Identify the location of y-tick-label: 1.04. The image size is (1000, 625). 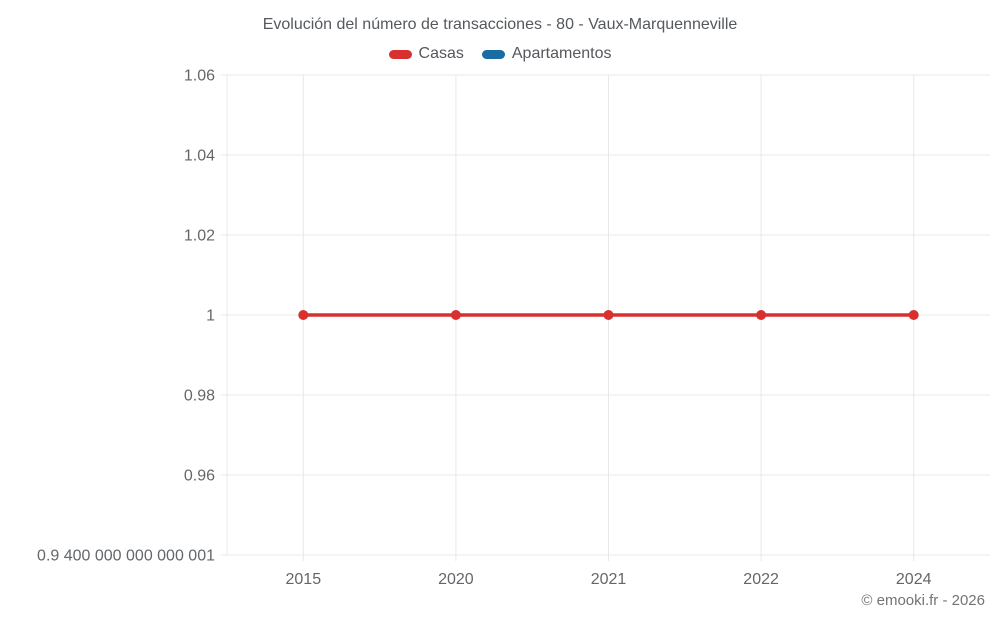
(199, 156).